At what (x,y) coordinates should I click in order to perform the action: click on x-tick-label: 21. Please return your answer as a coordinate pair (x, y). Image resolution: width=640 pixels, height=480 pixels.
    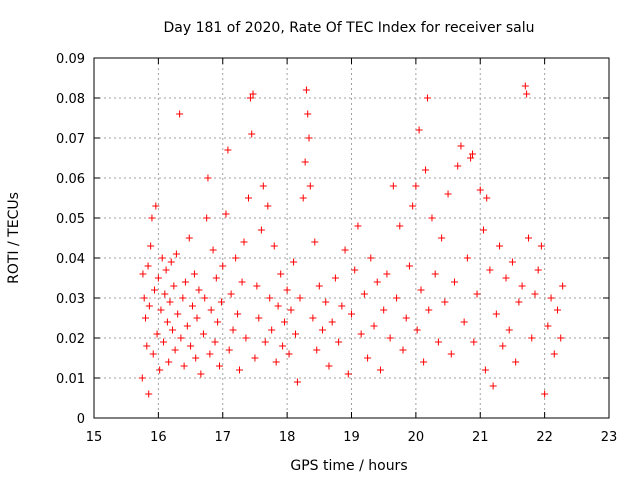
    Looking at the image, I should click on (480, 437).